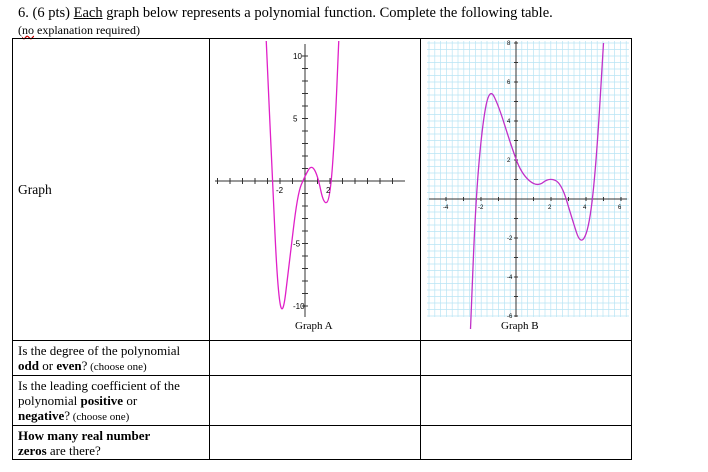 The image size is (708, 472). Describe the element at coordinates (100, 417) in the screenshot. I see `coef-choose: (choose one)` at that location.